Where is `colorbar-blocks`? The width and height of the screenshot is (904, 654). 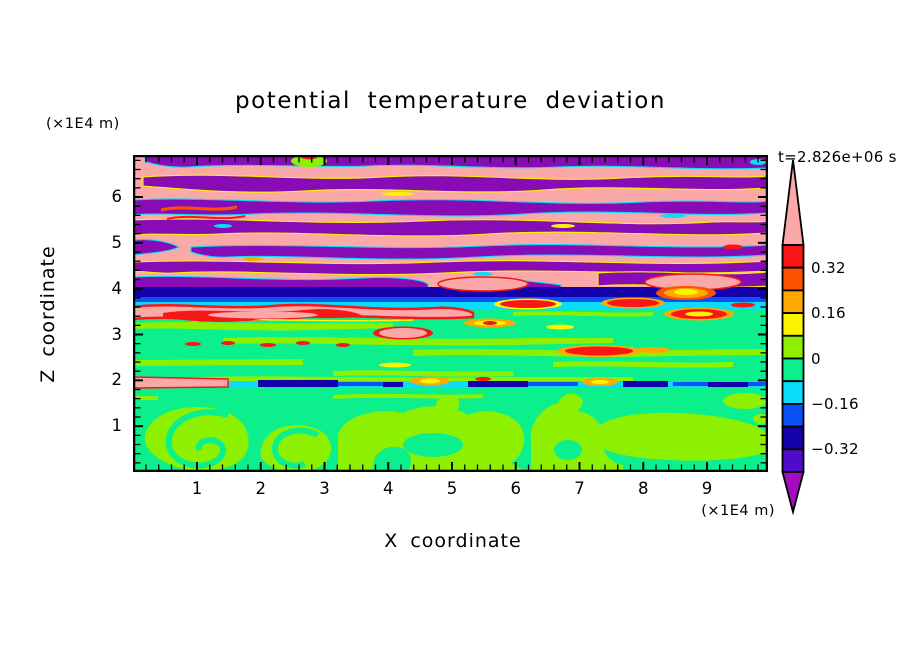 colorbar-blocks is located at coordinates (793, 358).